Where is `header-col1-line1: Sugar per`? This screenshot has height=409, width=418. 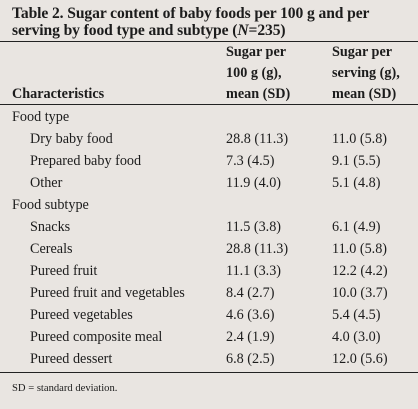
header-col1-line1: Sugar per is located at coordinates (256, 52).